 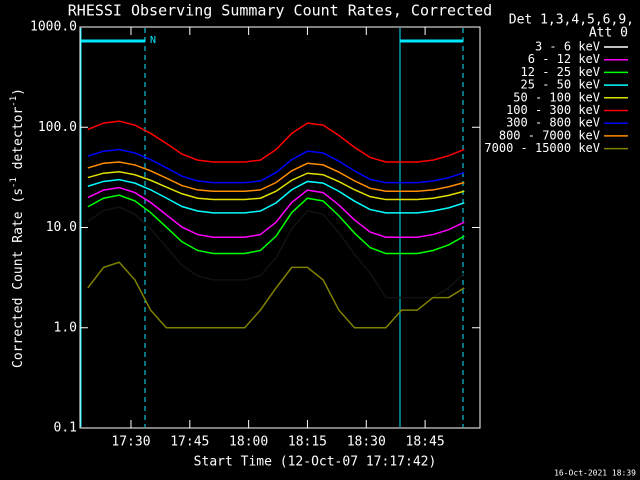 What do you see at coordinates (307, 442) in the screenshot?
I see `x-tick-label: 18:15` at bounding box center [307, 442].